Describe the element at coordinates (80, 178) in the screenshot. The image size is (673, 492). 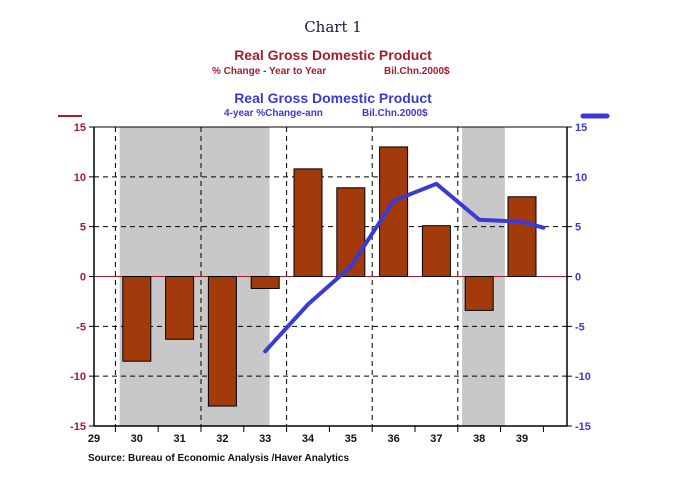
I see `left-tick-label-10: 10` at that location.